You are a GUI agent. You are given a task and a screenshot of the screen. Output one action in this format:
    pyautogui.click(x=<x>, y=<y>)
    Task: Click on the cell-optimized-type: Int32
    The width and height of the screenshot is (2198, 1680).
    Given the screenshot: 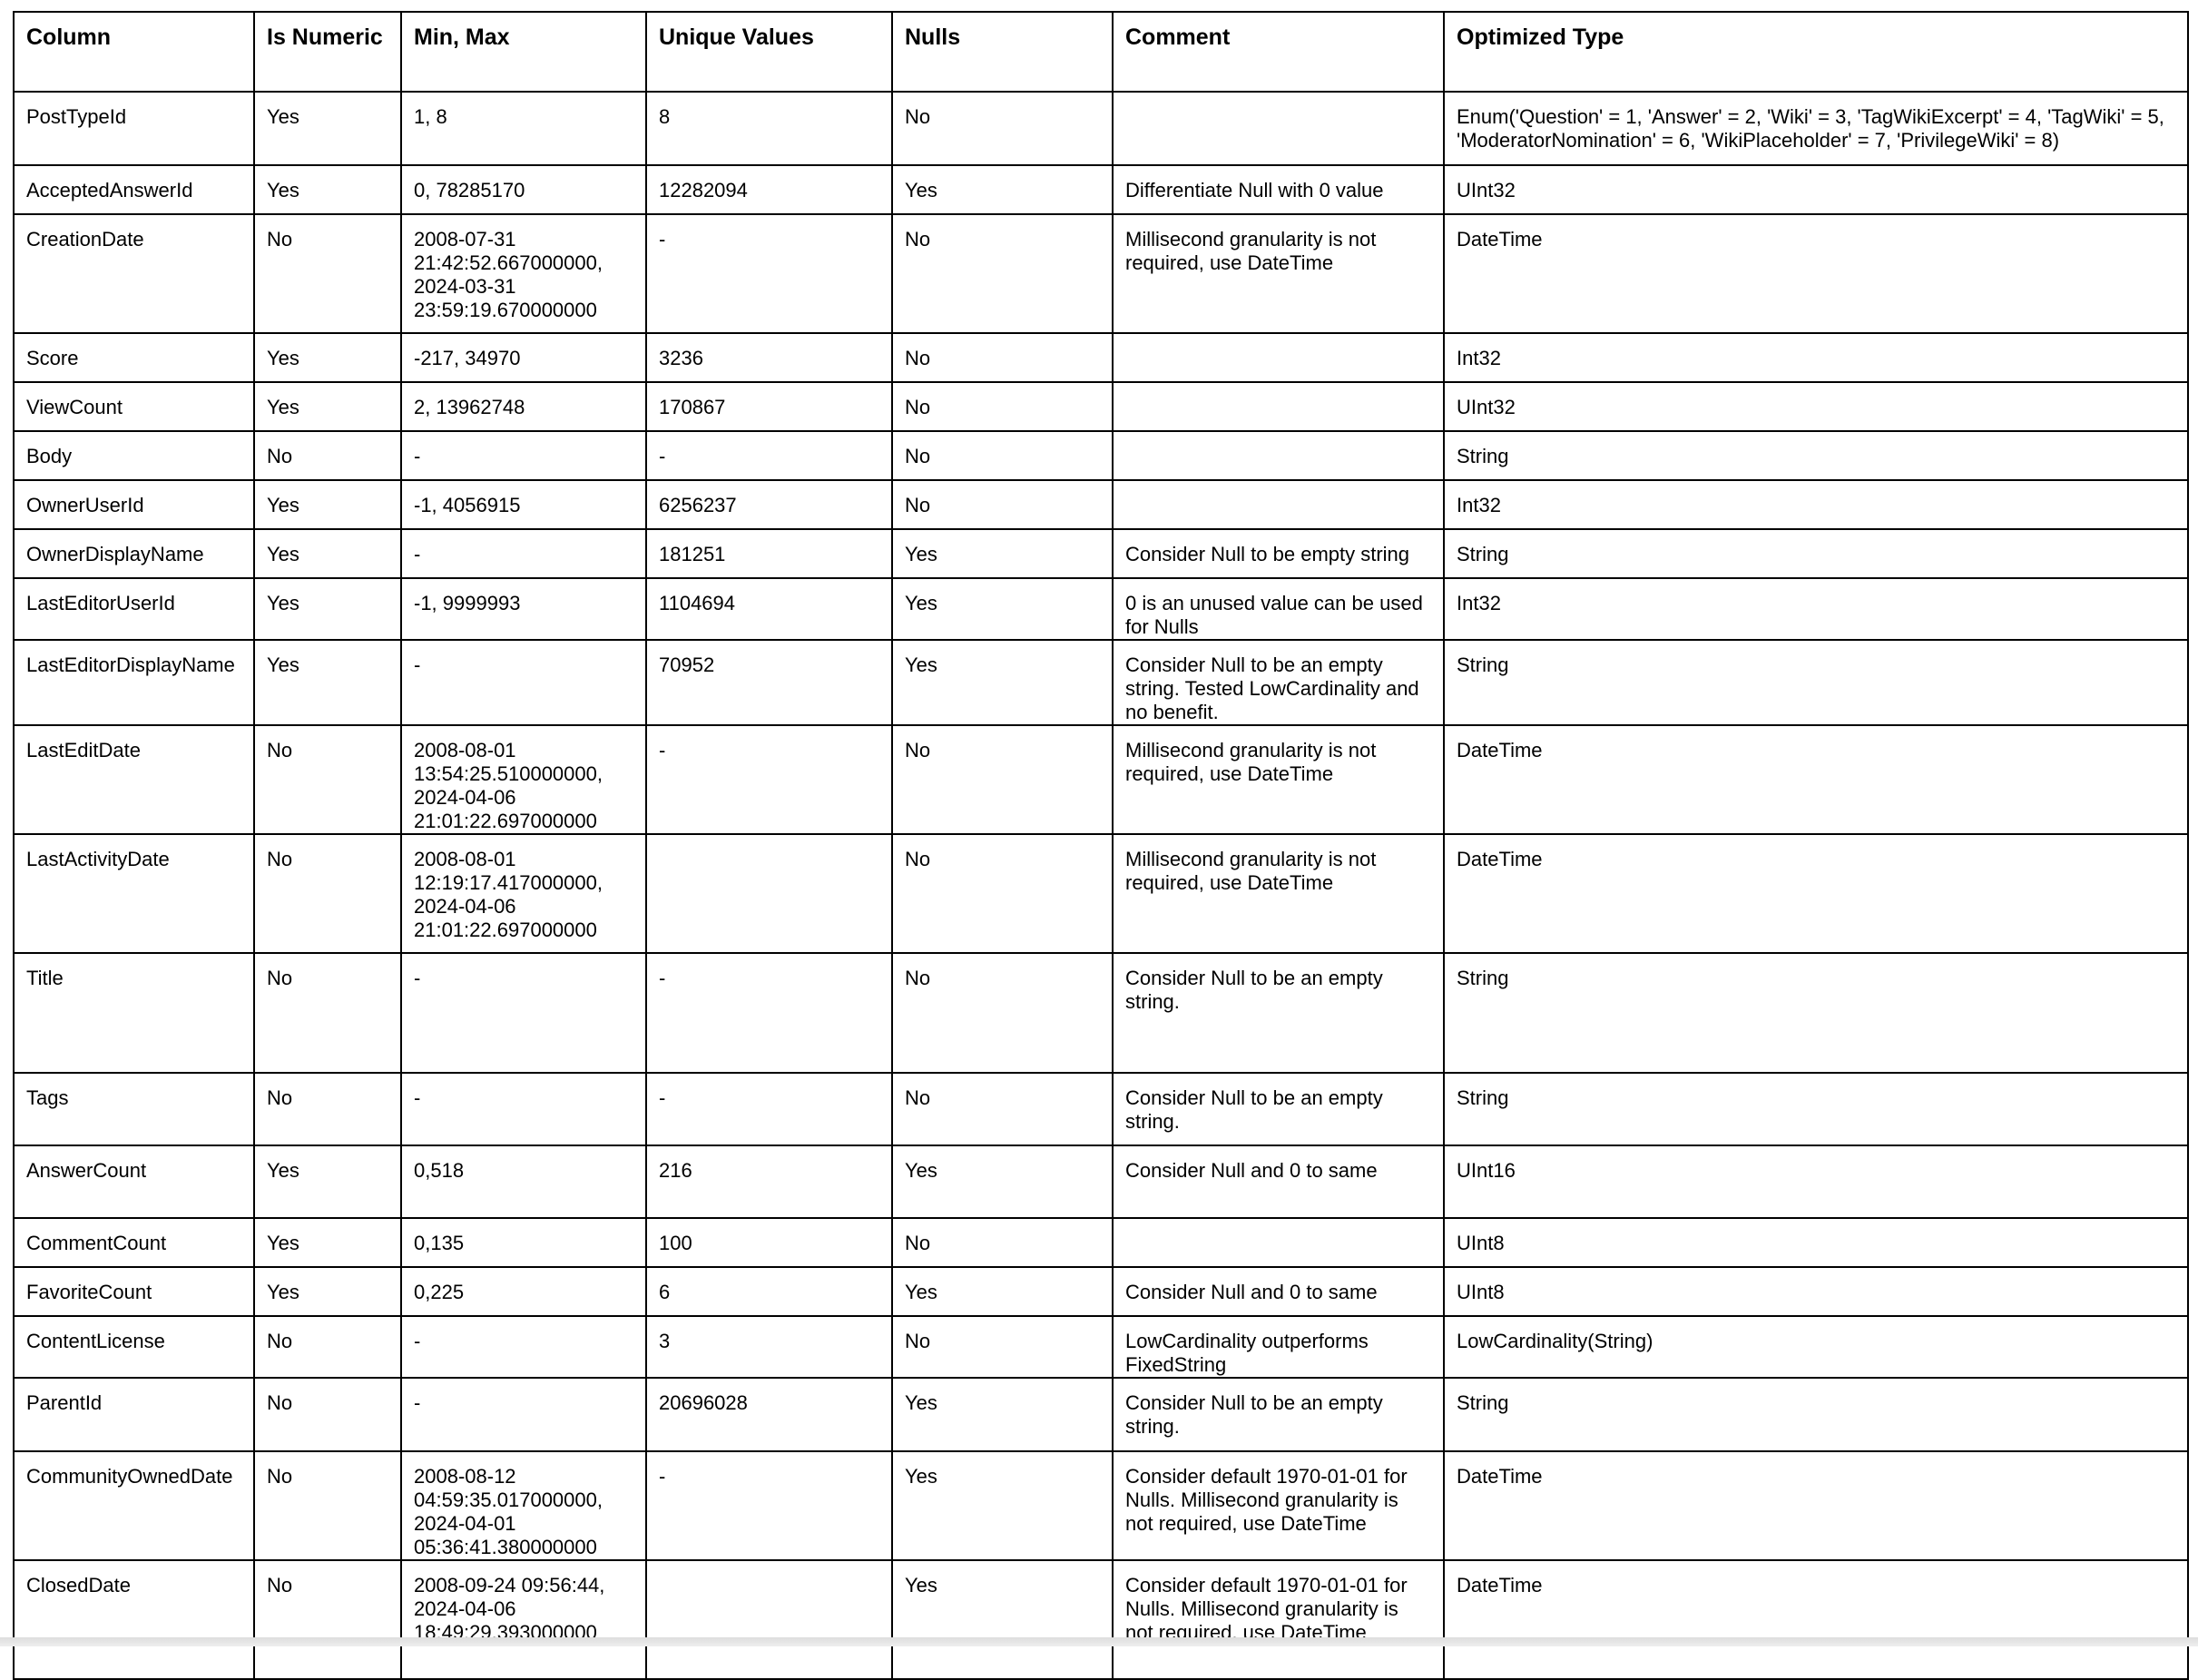 What is the action you would take?
    pyautogui.click(x=1816, y=609)
    